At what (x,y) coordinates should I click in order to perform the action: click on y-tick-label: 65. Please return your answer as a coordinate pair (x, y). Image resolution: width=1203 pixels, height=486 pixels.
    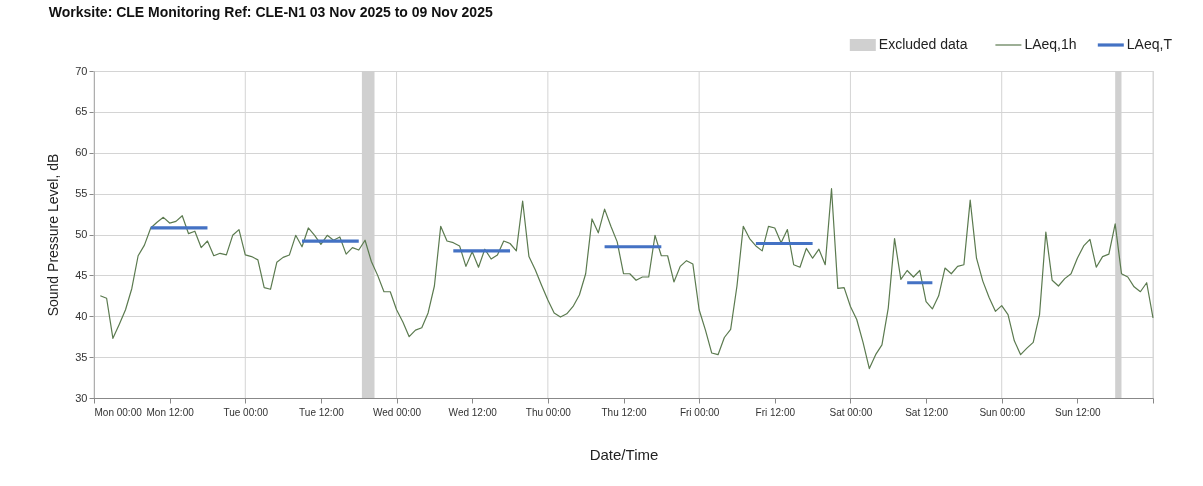
    Looking at the image, I should click on (81, 111).